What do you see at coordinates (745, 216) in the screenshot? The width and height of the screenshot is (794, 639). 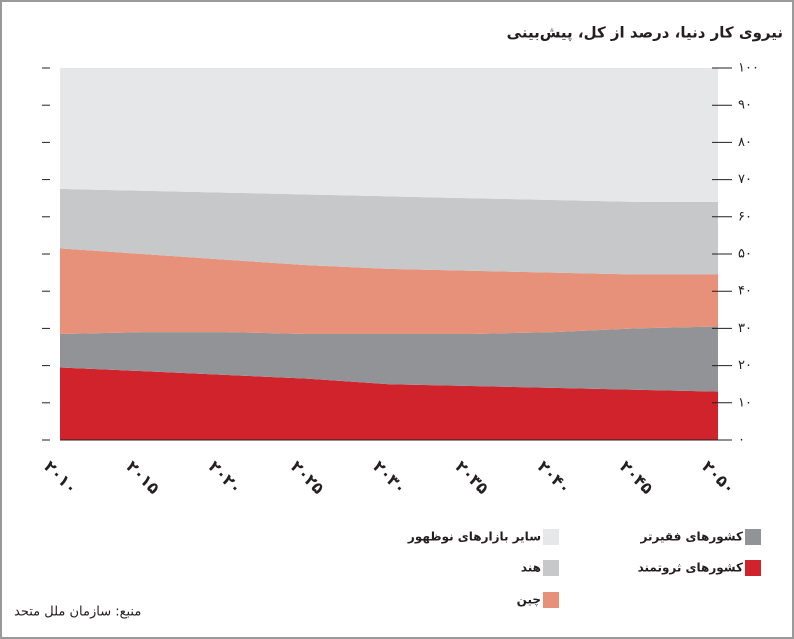 I see `y-tick-label: ۶۰` at bounding box center [745, 216].